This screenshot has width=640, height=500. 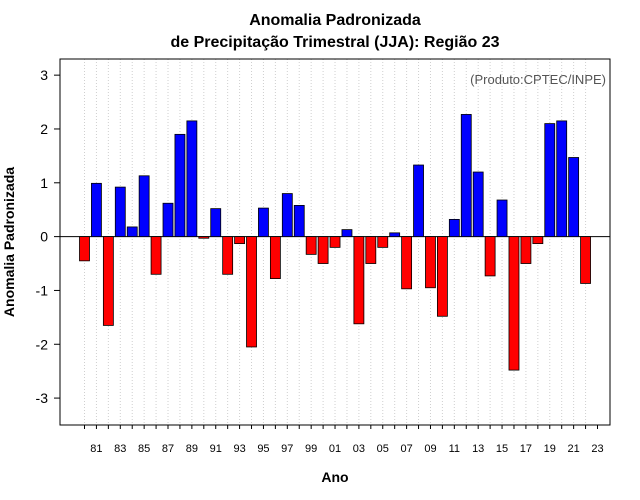 What do you see at coordinates (42, 398) in the screenshot?
I see `y-tick-label: -3` at bounding box center [42, 398].